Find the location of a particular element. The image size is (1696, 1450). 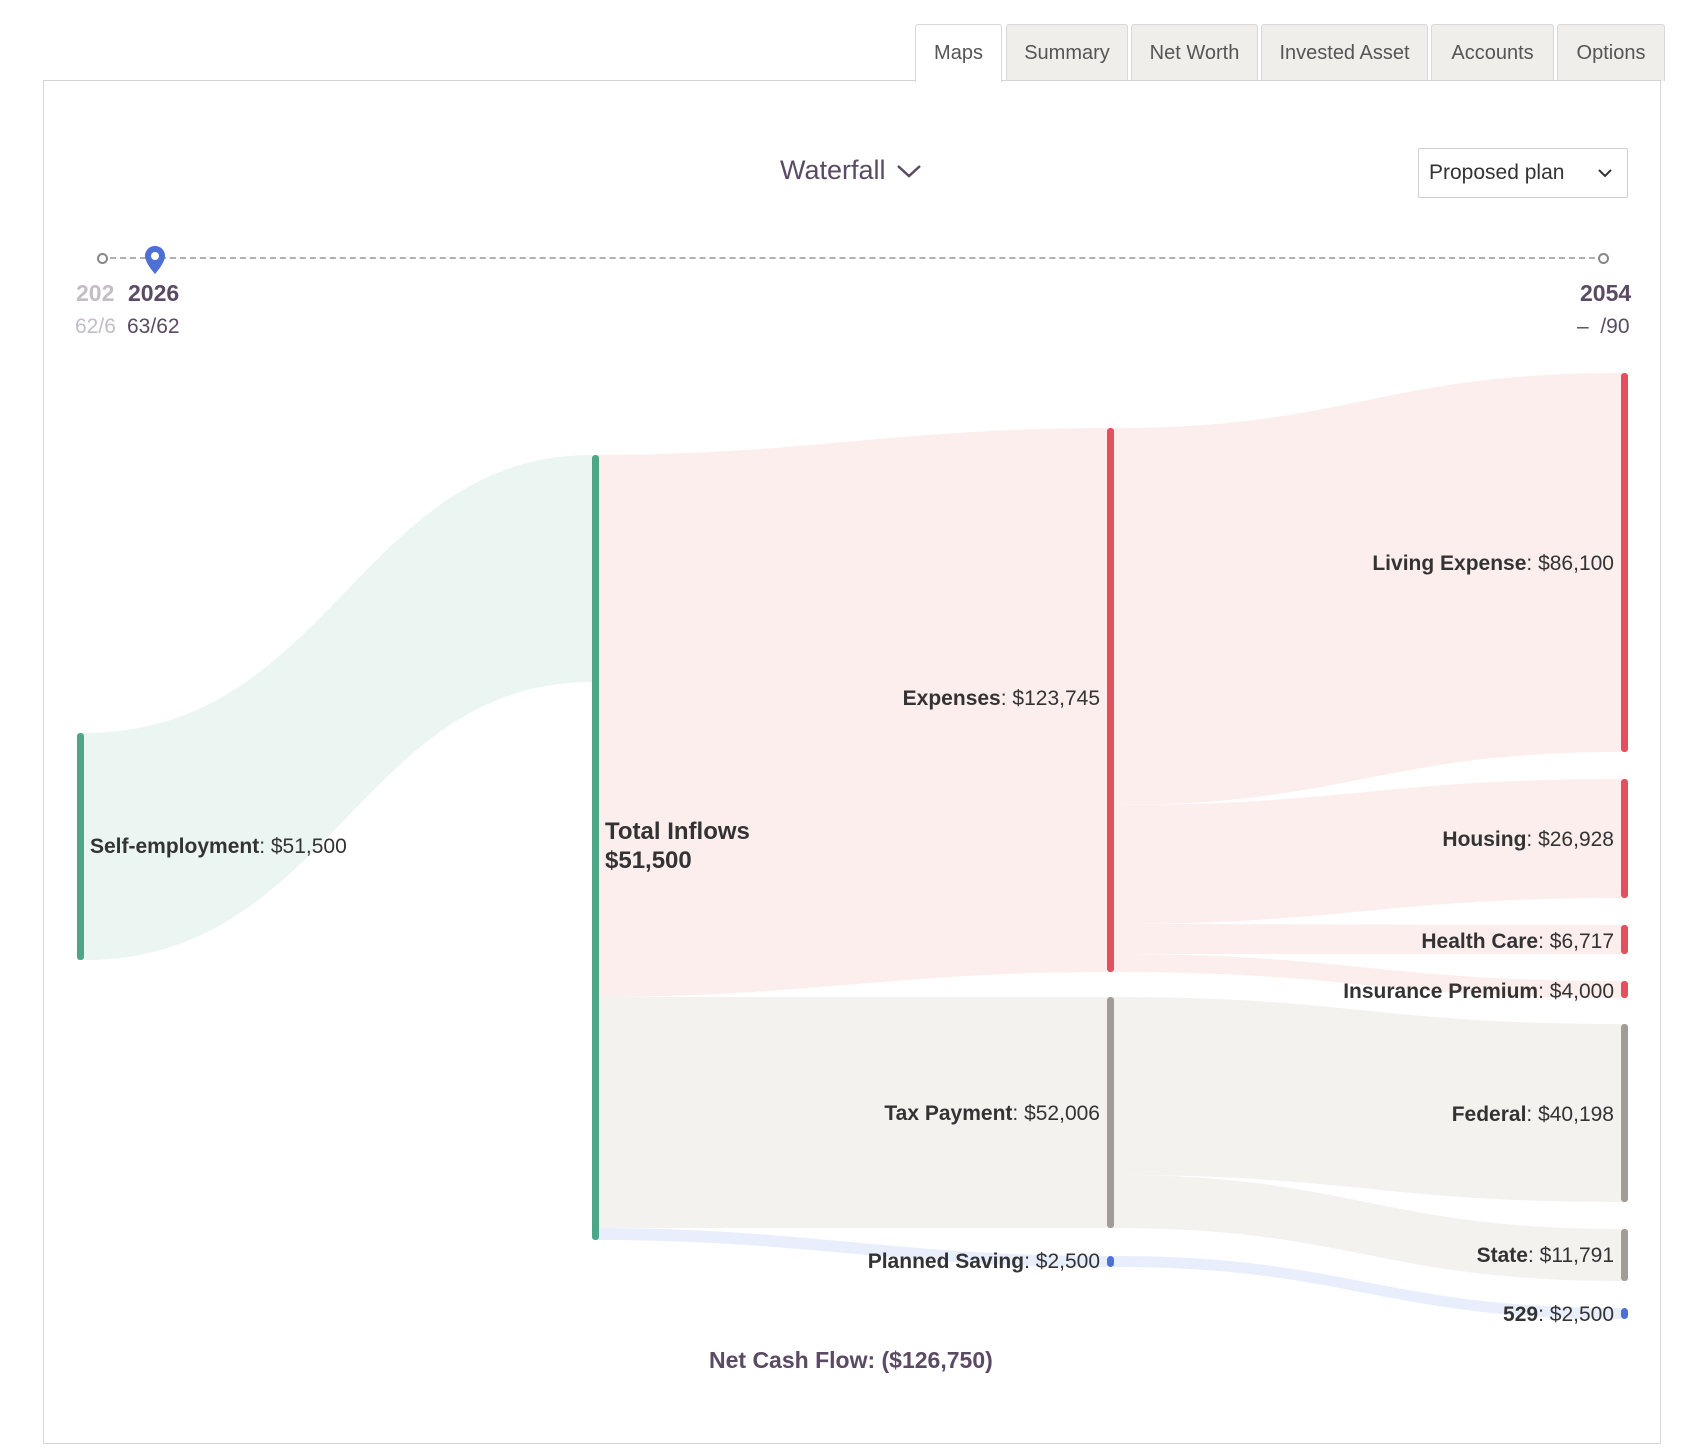

flow-expenses-to-housing is located at coordinates (1367, 851).